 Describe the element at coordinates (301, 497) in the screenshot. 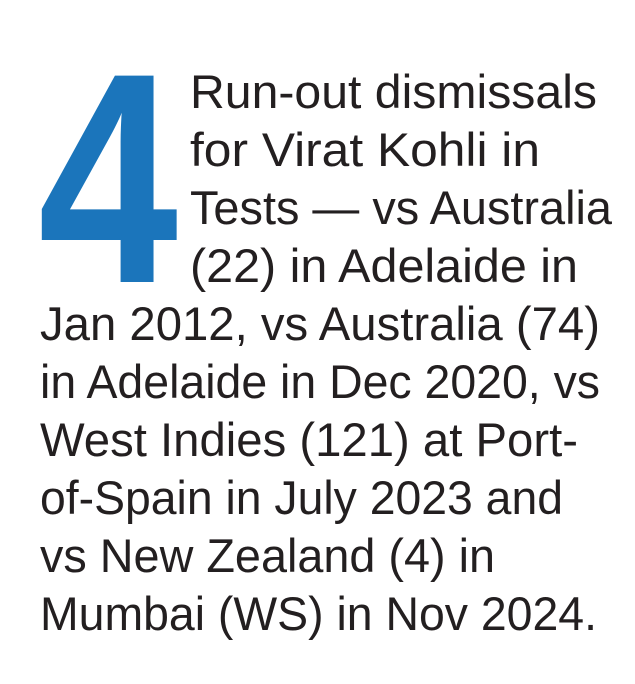

I see `text-line: of-Spain in July 2023 and` at that location.